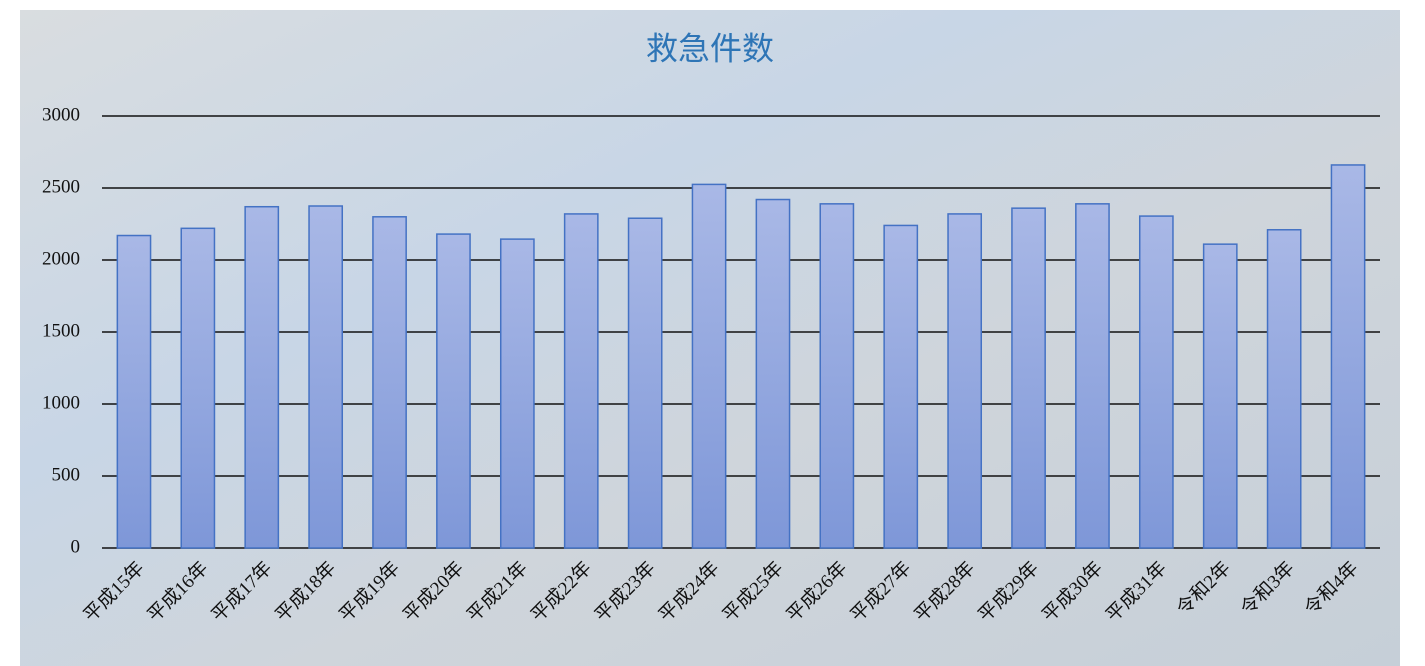 Image resolution: width=1425 pixels, height=666 pixels. What do you see at coordinates (710, 48) in the screenshot?
I see `chart-title: 救急件数` at bounding box center [710, 48].